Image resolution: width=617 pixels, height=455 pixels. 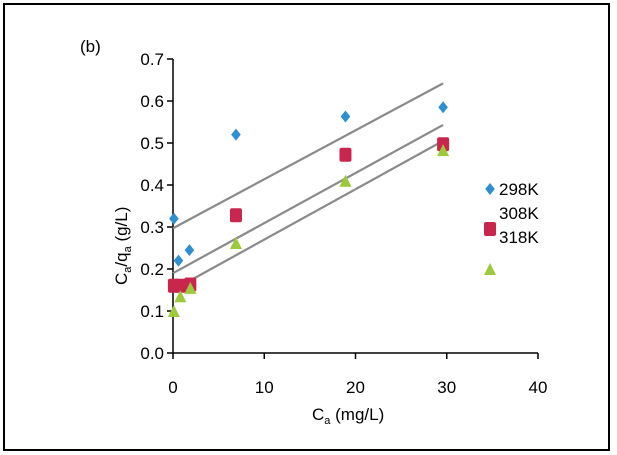 I want to click on x-tick-label: 30, so click(x=446, y=387).